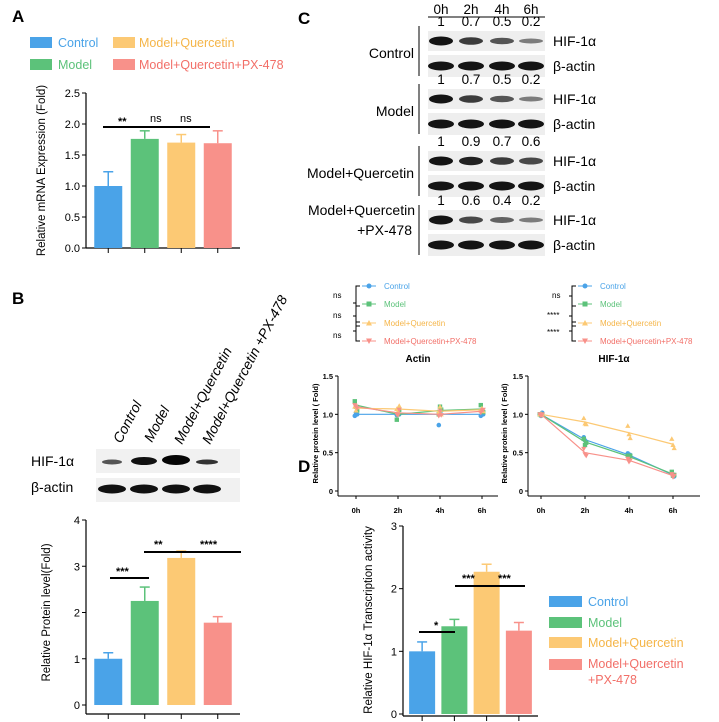 Image resolution: width=719 pixels, height=722 pixels. Describe the element at coordinates (530, 9) in the screenshot. I see `timepoint-6h: 6h` at that location.